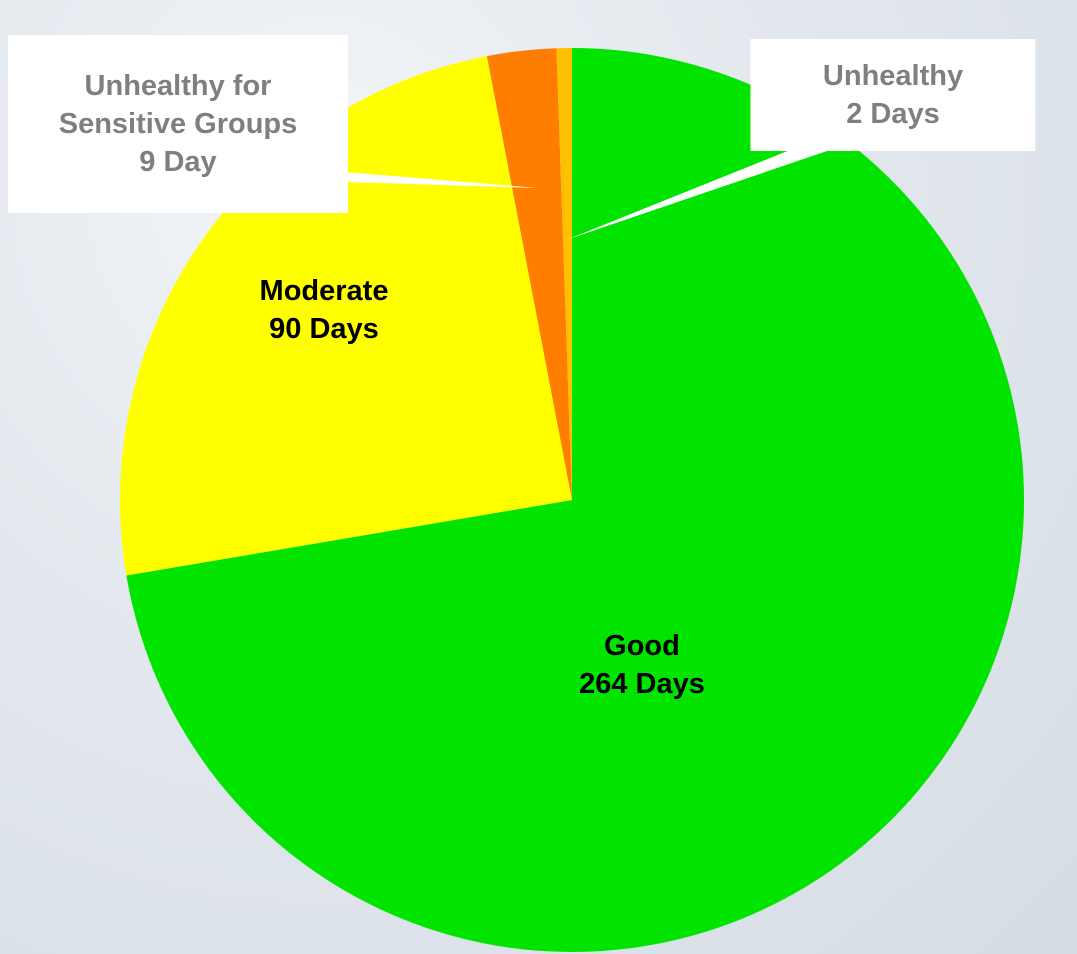 The height and width of the screenshot is (954, 1077). Describe the element at coordinates (893, 114) in the screenshot. I see `label-value: 2 Days` at that location.